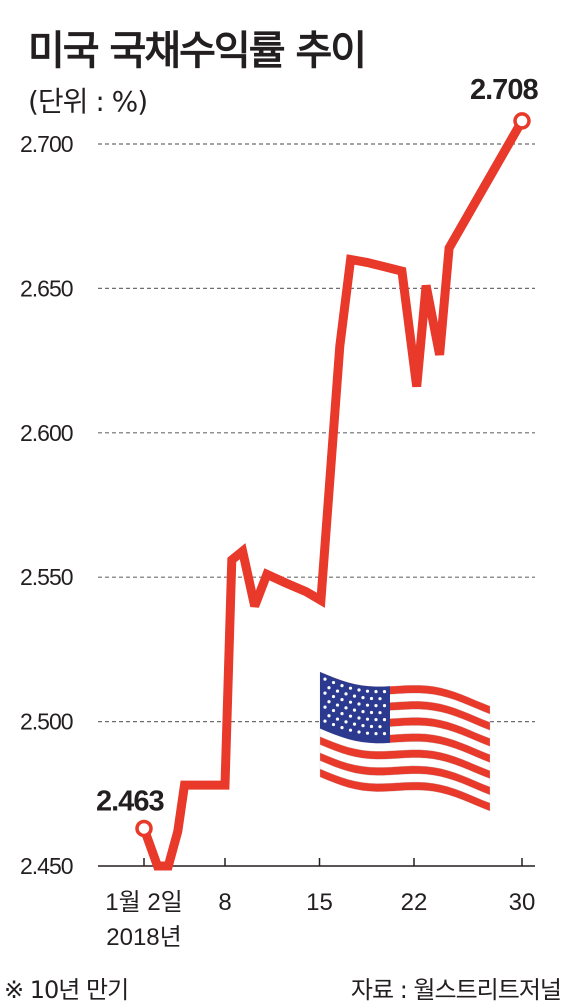 Image resolution: width=569 pixels, height=1008 pixels. What do you see at coordinates (456, 990) in the screenshot?
I see `source-label: 자료 : 월스트리트저널` at bounding box center [456, 990].